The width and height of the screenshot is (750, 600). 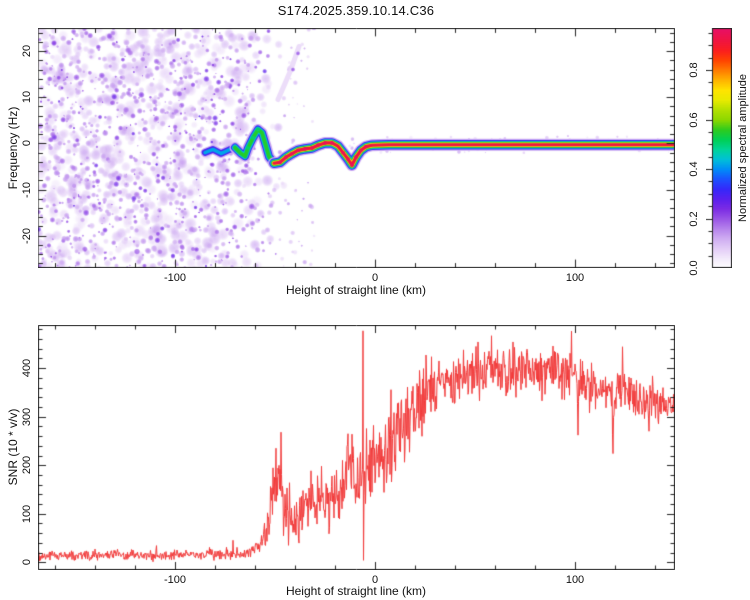 What do you see at coordinates (27, 513) in the screenshot?
I see `y-tick-label: 100` at bounding box center [27, 513].